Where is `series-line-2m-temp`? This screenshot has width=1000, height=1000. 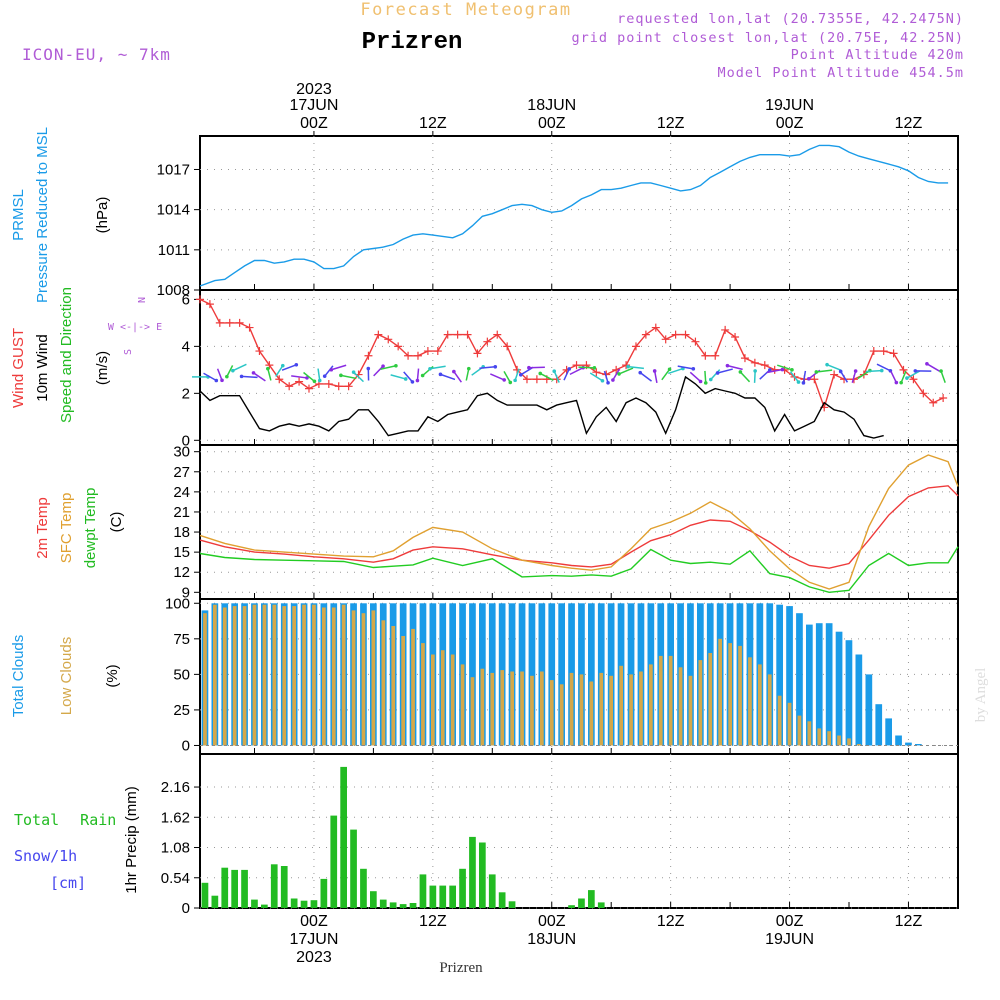 series-line-2m-temp is located at coordinates (579, 527).